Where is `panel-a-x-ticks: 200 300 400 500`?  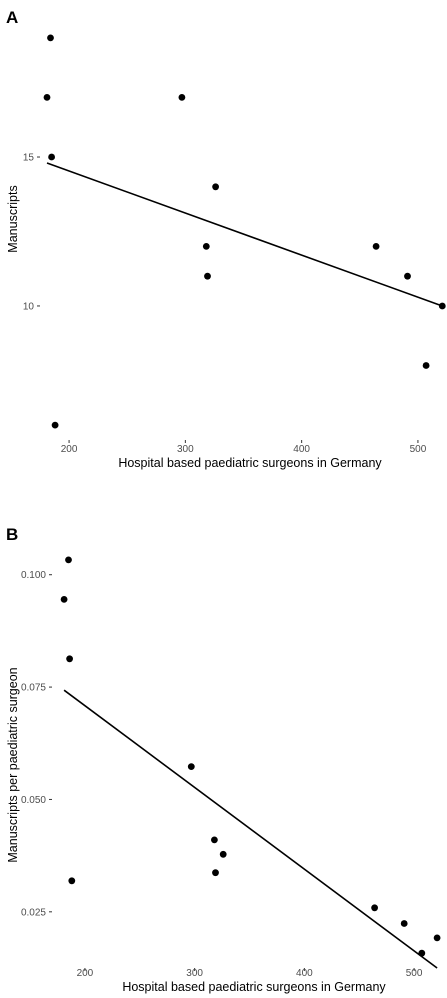 panel-a-x-ticks: 200 300 400 500 is located at coordinates (244, 447).